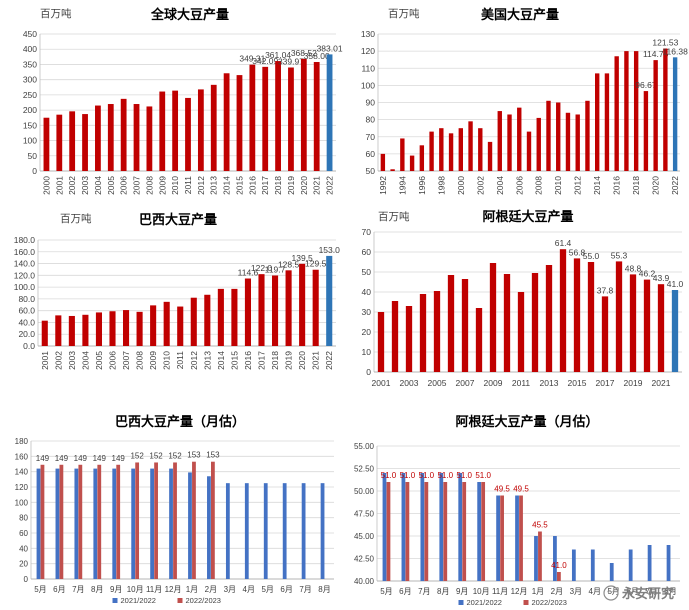  Describe the element at coordinates (330, 185) in the screenshot. I see `x-tick-label: 2022` at that location.